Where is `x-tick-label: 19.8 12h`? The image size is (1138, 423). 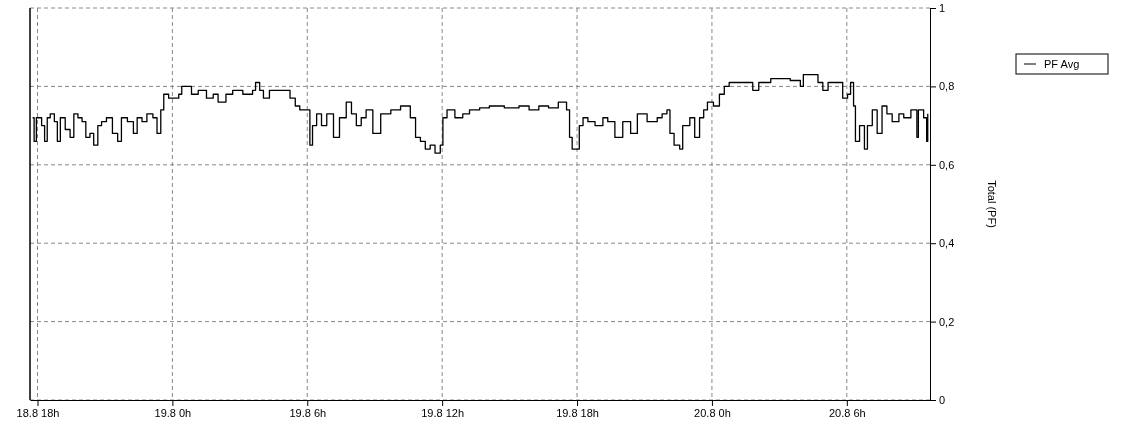
x-tick-label: 19.8 12h is located at coordinates (443, 412).